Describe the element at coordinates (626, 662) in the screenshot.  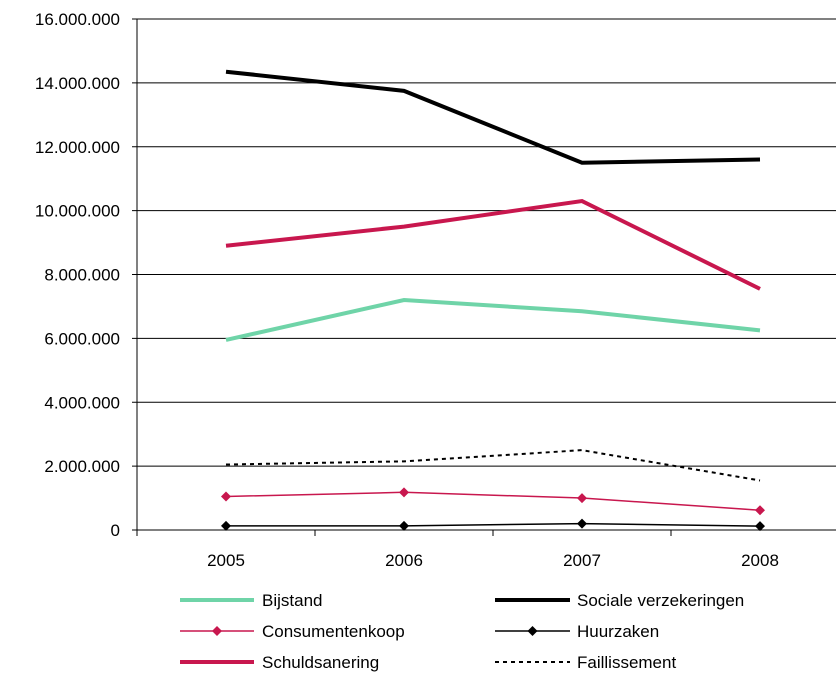
I see `legend-label: Faillissement` at that location.